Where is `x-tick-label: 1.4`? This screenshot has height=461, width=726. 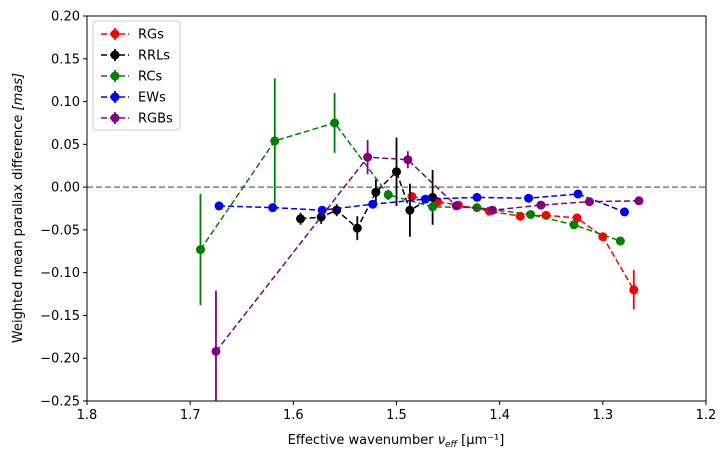 x-tick-label: 1.4 is located at coordinates (499, 415).